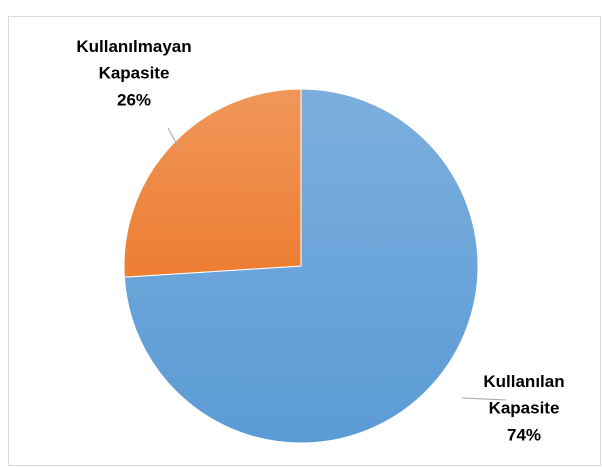  I want to click on slice-label: Kullanılan Kapasite, so click(523, 395).